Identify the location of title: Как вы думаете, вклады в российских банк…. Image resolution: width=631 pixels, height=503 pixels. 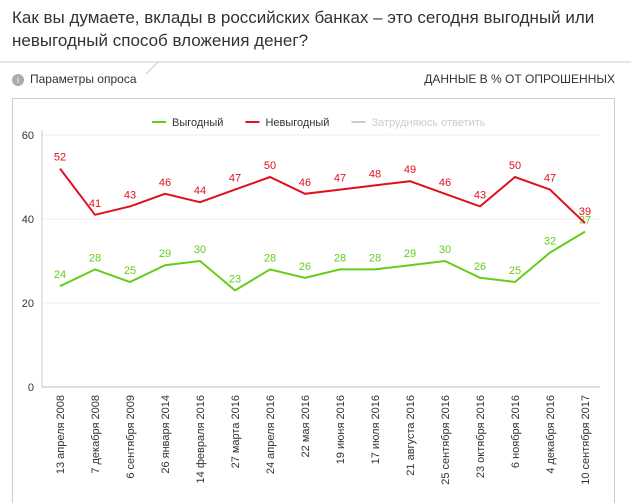
(303, 29).